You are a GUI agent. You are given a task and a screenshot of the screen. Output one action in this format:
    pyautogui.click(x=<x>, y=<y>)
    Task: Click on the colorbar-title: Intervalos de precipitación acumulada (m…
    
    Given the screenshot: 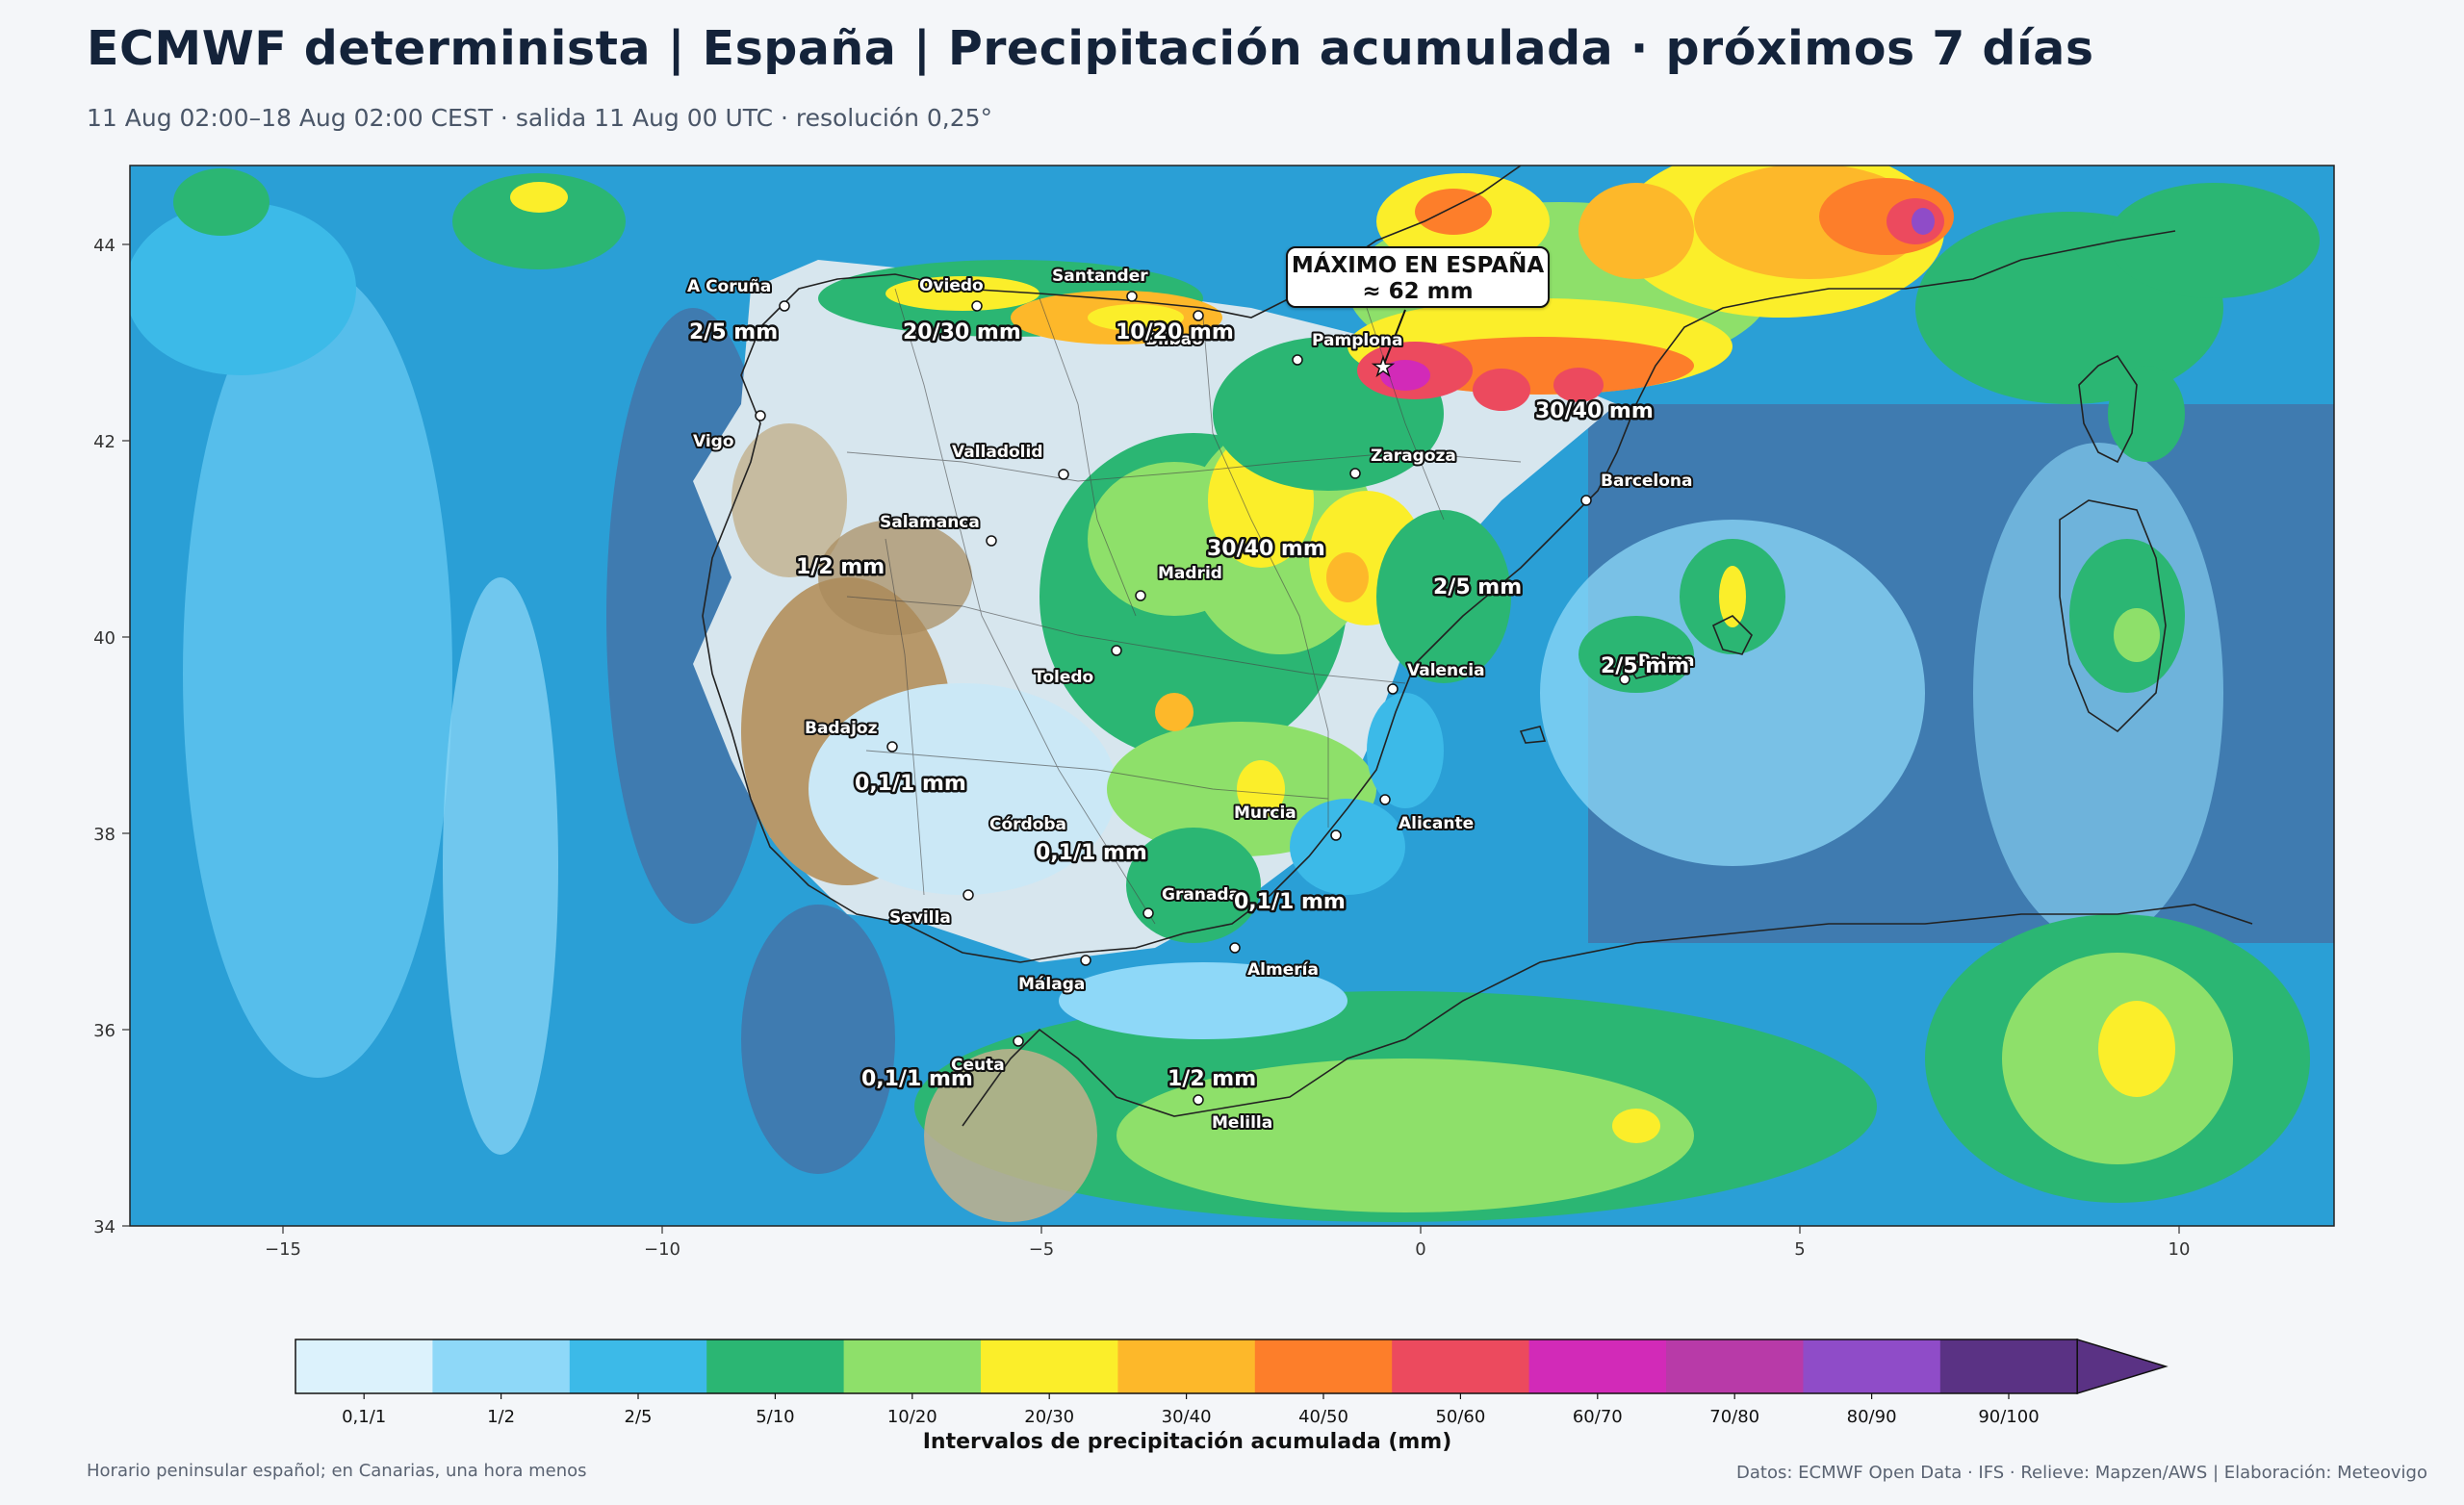 What is the action you would take?
    pyautogui.click(x=1187, y=1442)
    